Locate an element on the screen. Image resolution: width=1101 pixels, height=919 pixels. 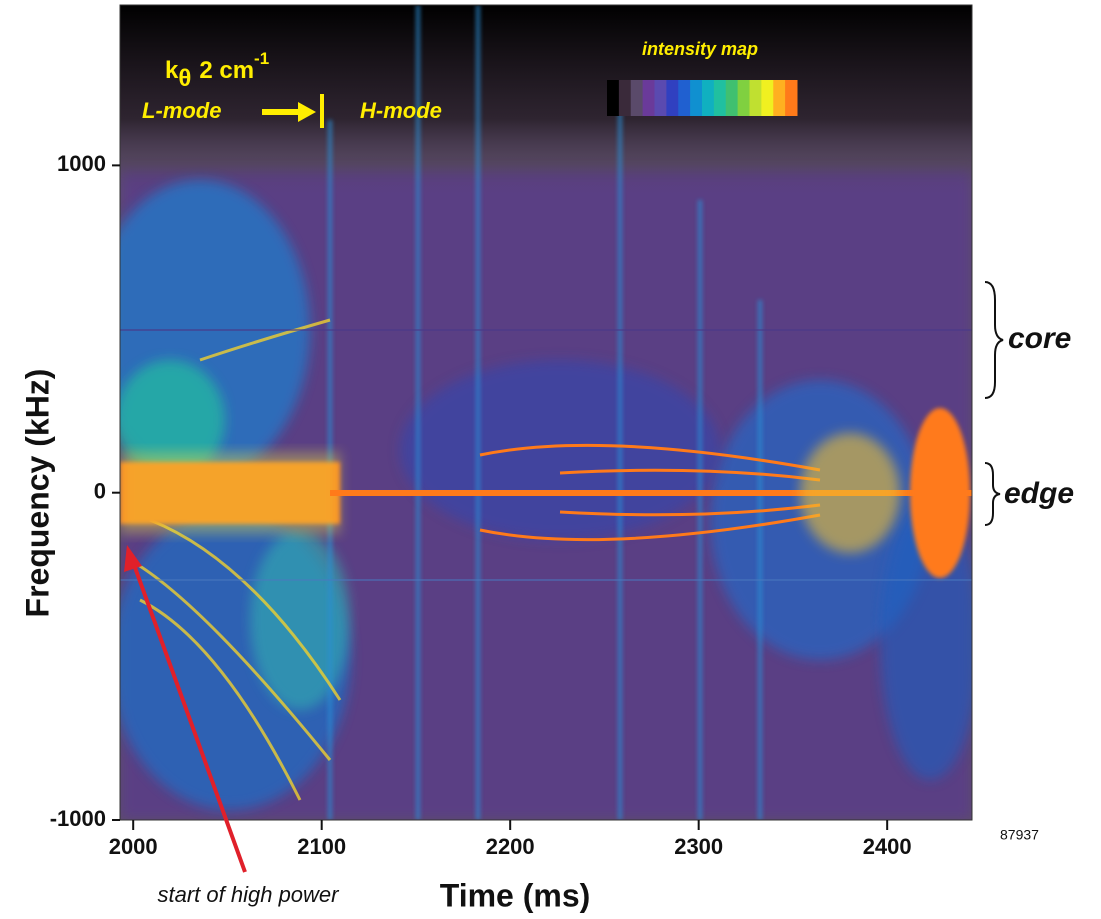
arrow-head is located at coordinates (307, 112).